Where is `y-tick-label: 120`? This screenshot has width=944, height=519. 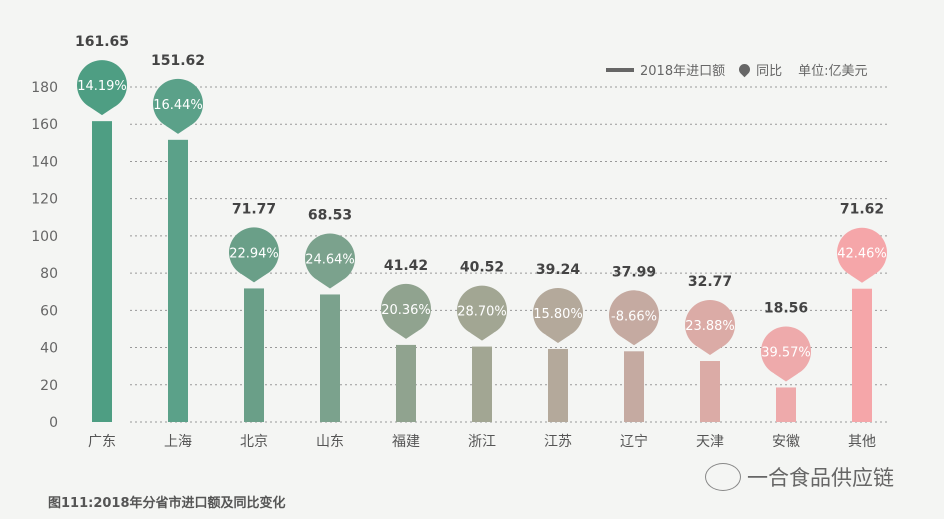 y-tick-label: 120 is located at coordinates (44, 200).